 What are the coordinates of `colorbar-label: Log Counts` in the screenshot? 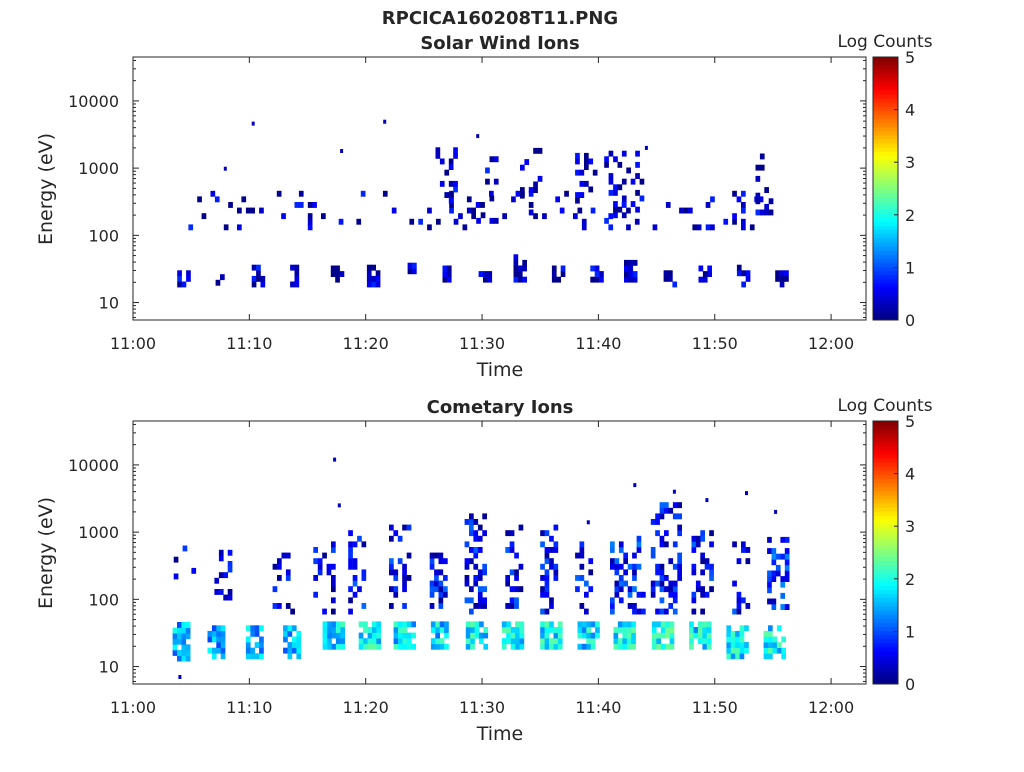 It's located at (884, 42).